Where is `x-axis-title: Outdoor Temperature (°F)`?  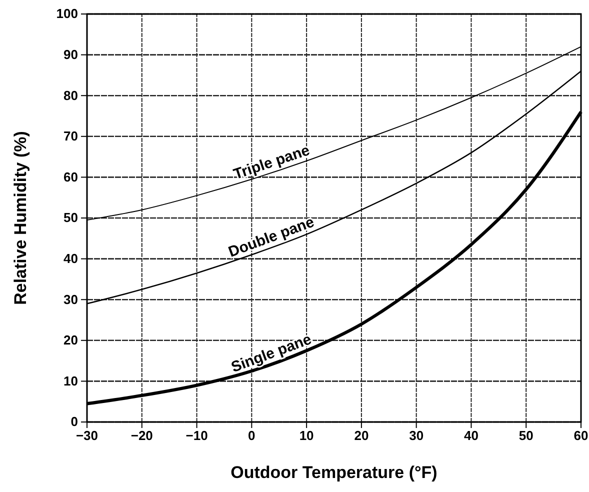 x-axis-title: Outdoor Temperature (°F) is located at coordinates (334, 472).